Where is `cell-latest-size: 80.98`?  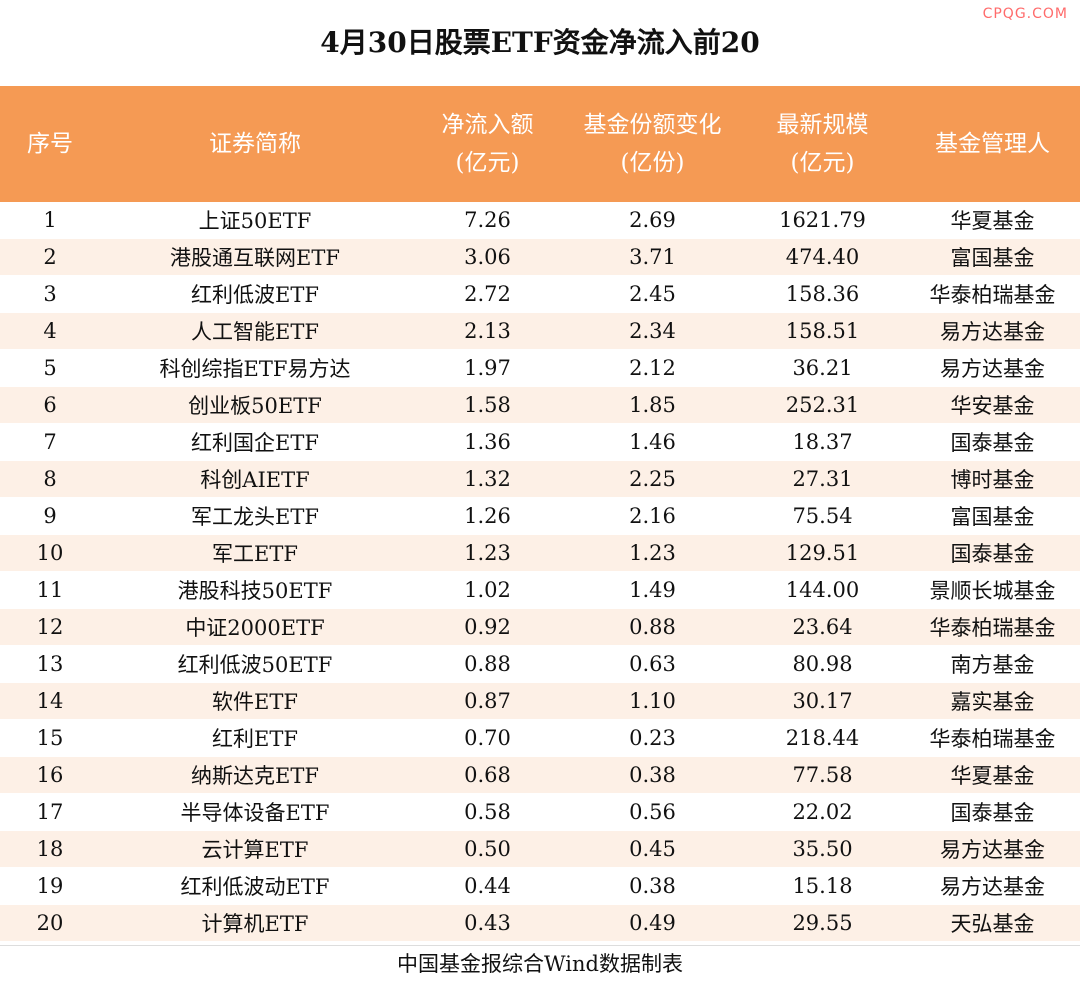
cell-latest-size: 80.98 is located at coordinates (822, 664).